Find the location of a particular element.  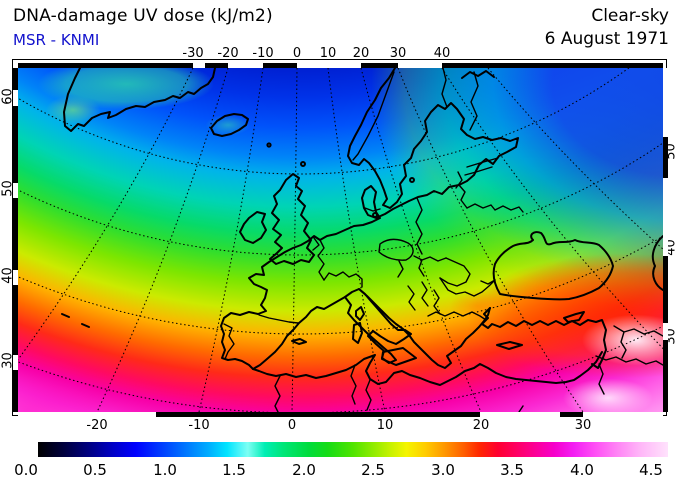

coastline-corsica is located at coordinates (360, 313).